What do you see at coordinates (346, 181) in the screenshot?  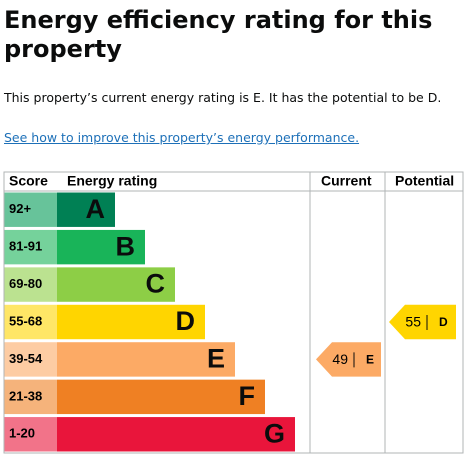 I see `header-cell: Current` at bounding box center [346, 181].